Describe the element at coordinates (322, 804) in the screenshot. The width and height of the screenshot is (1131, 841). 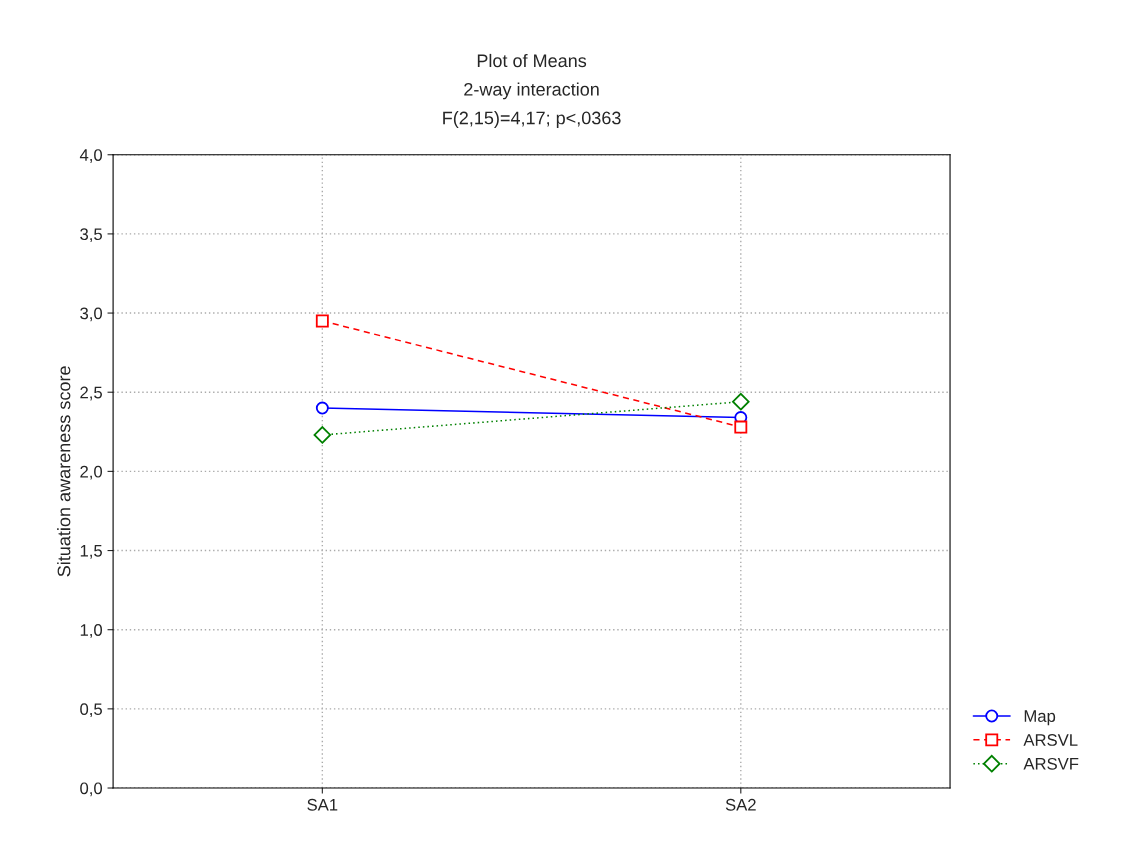
I see `x-tick-label: SA1` at that location.